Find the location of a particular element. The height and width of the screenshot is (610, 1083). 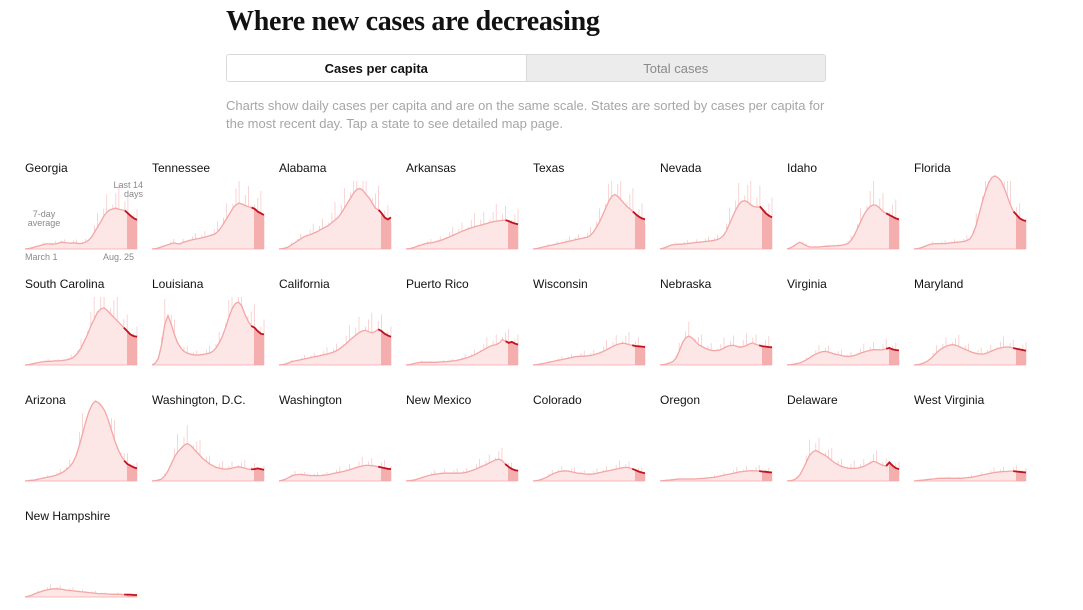

state-chart-new-hampshire: New Hampshire is located at coordinates (81, 559).